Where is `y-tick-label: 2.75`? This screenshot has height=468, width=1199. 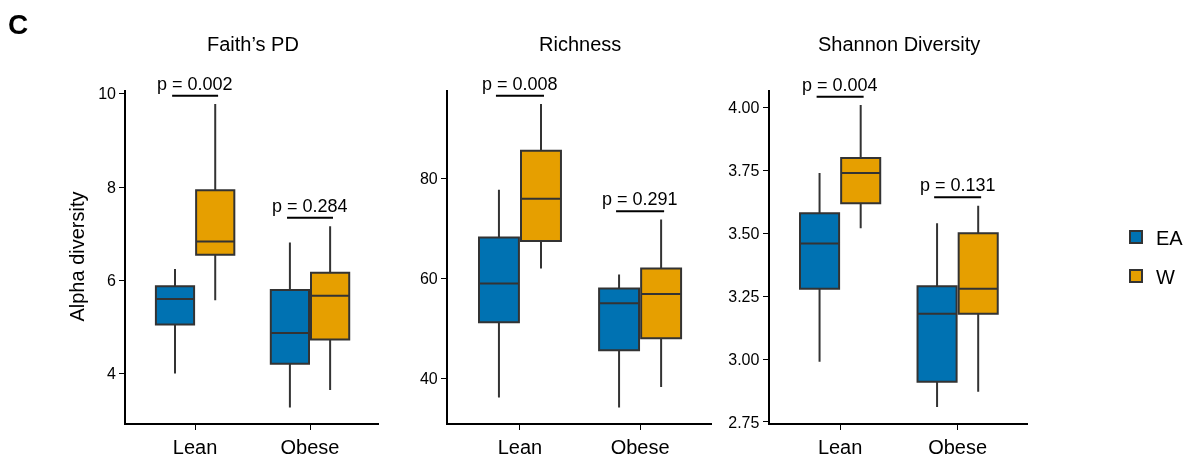
y-tick-label: 2.75 is located at coordinates (744, 422).